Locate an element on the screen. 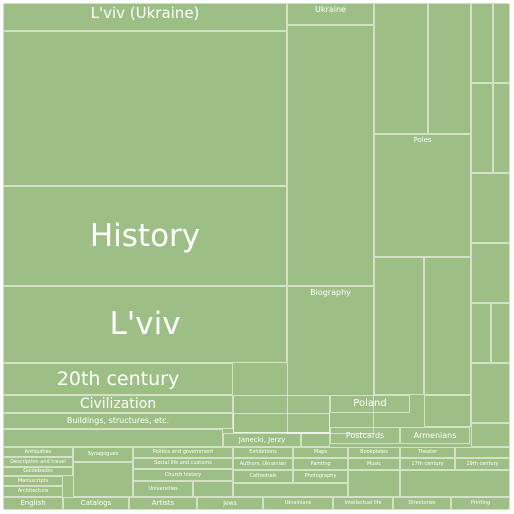  treemap-cell: Synagogues is located at coordinates (103, 454).